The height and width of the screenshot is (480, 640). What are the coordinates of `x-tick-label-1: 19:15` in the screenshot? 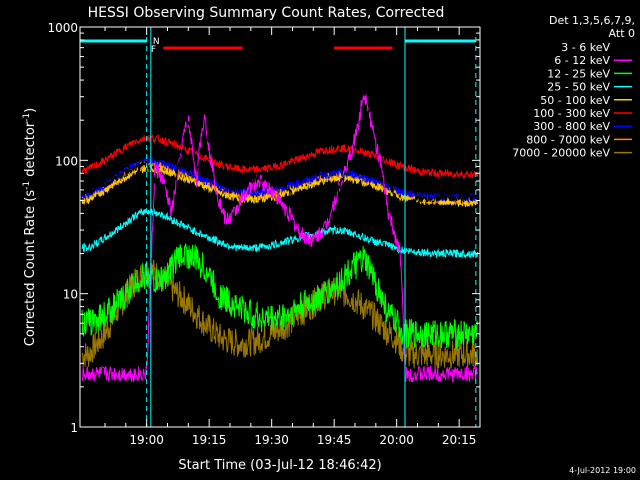 It's located at (209, 440).